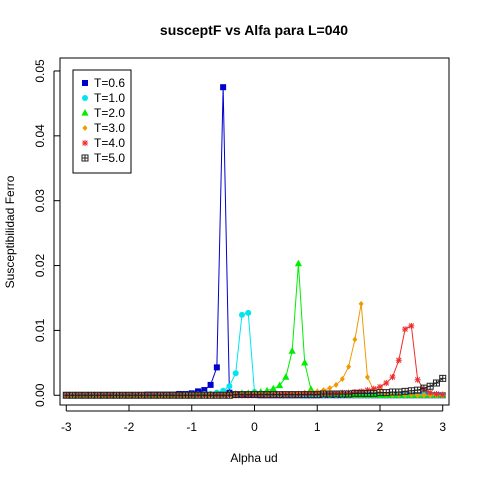 The image size is (480, 480). Describe the element at coordinates (254, 30) in the screenshot. I see `chart-title: susceptF vs Alfa para L=040` at that location.